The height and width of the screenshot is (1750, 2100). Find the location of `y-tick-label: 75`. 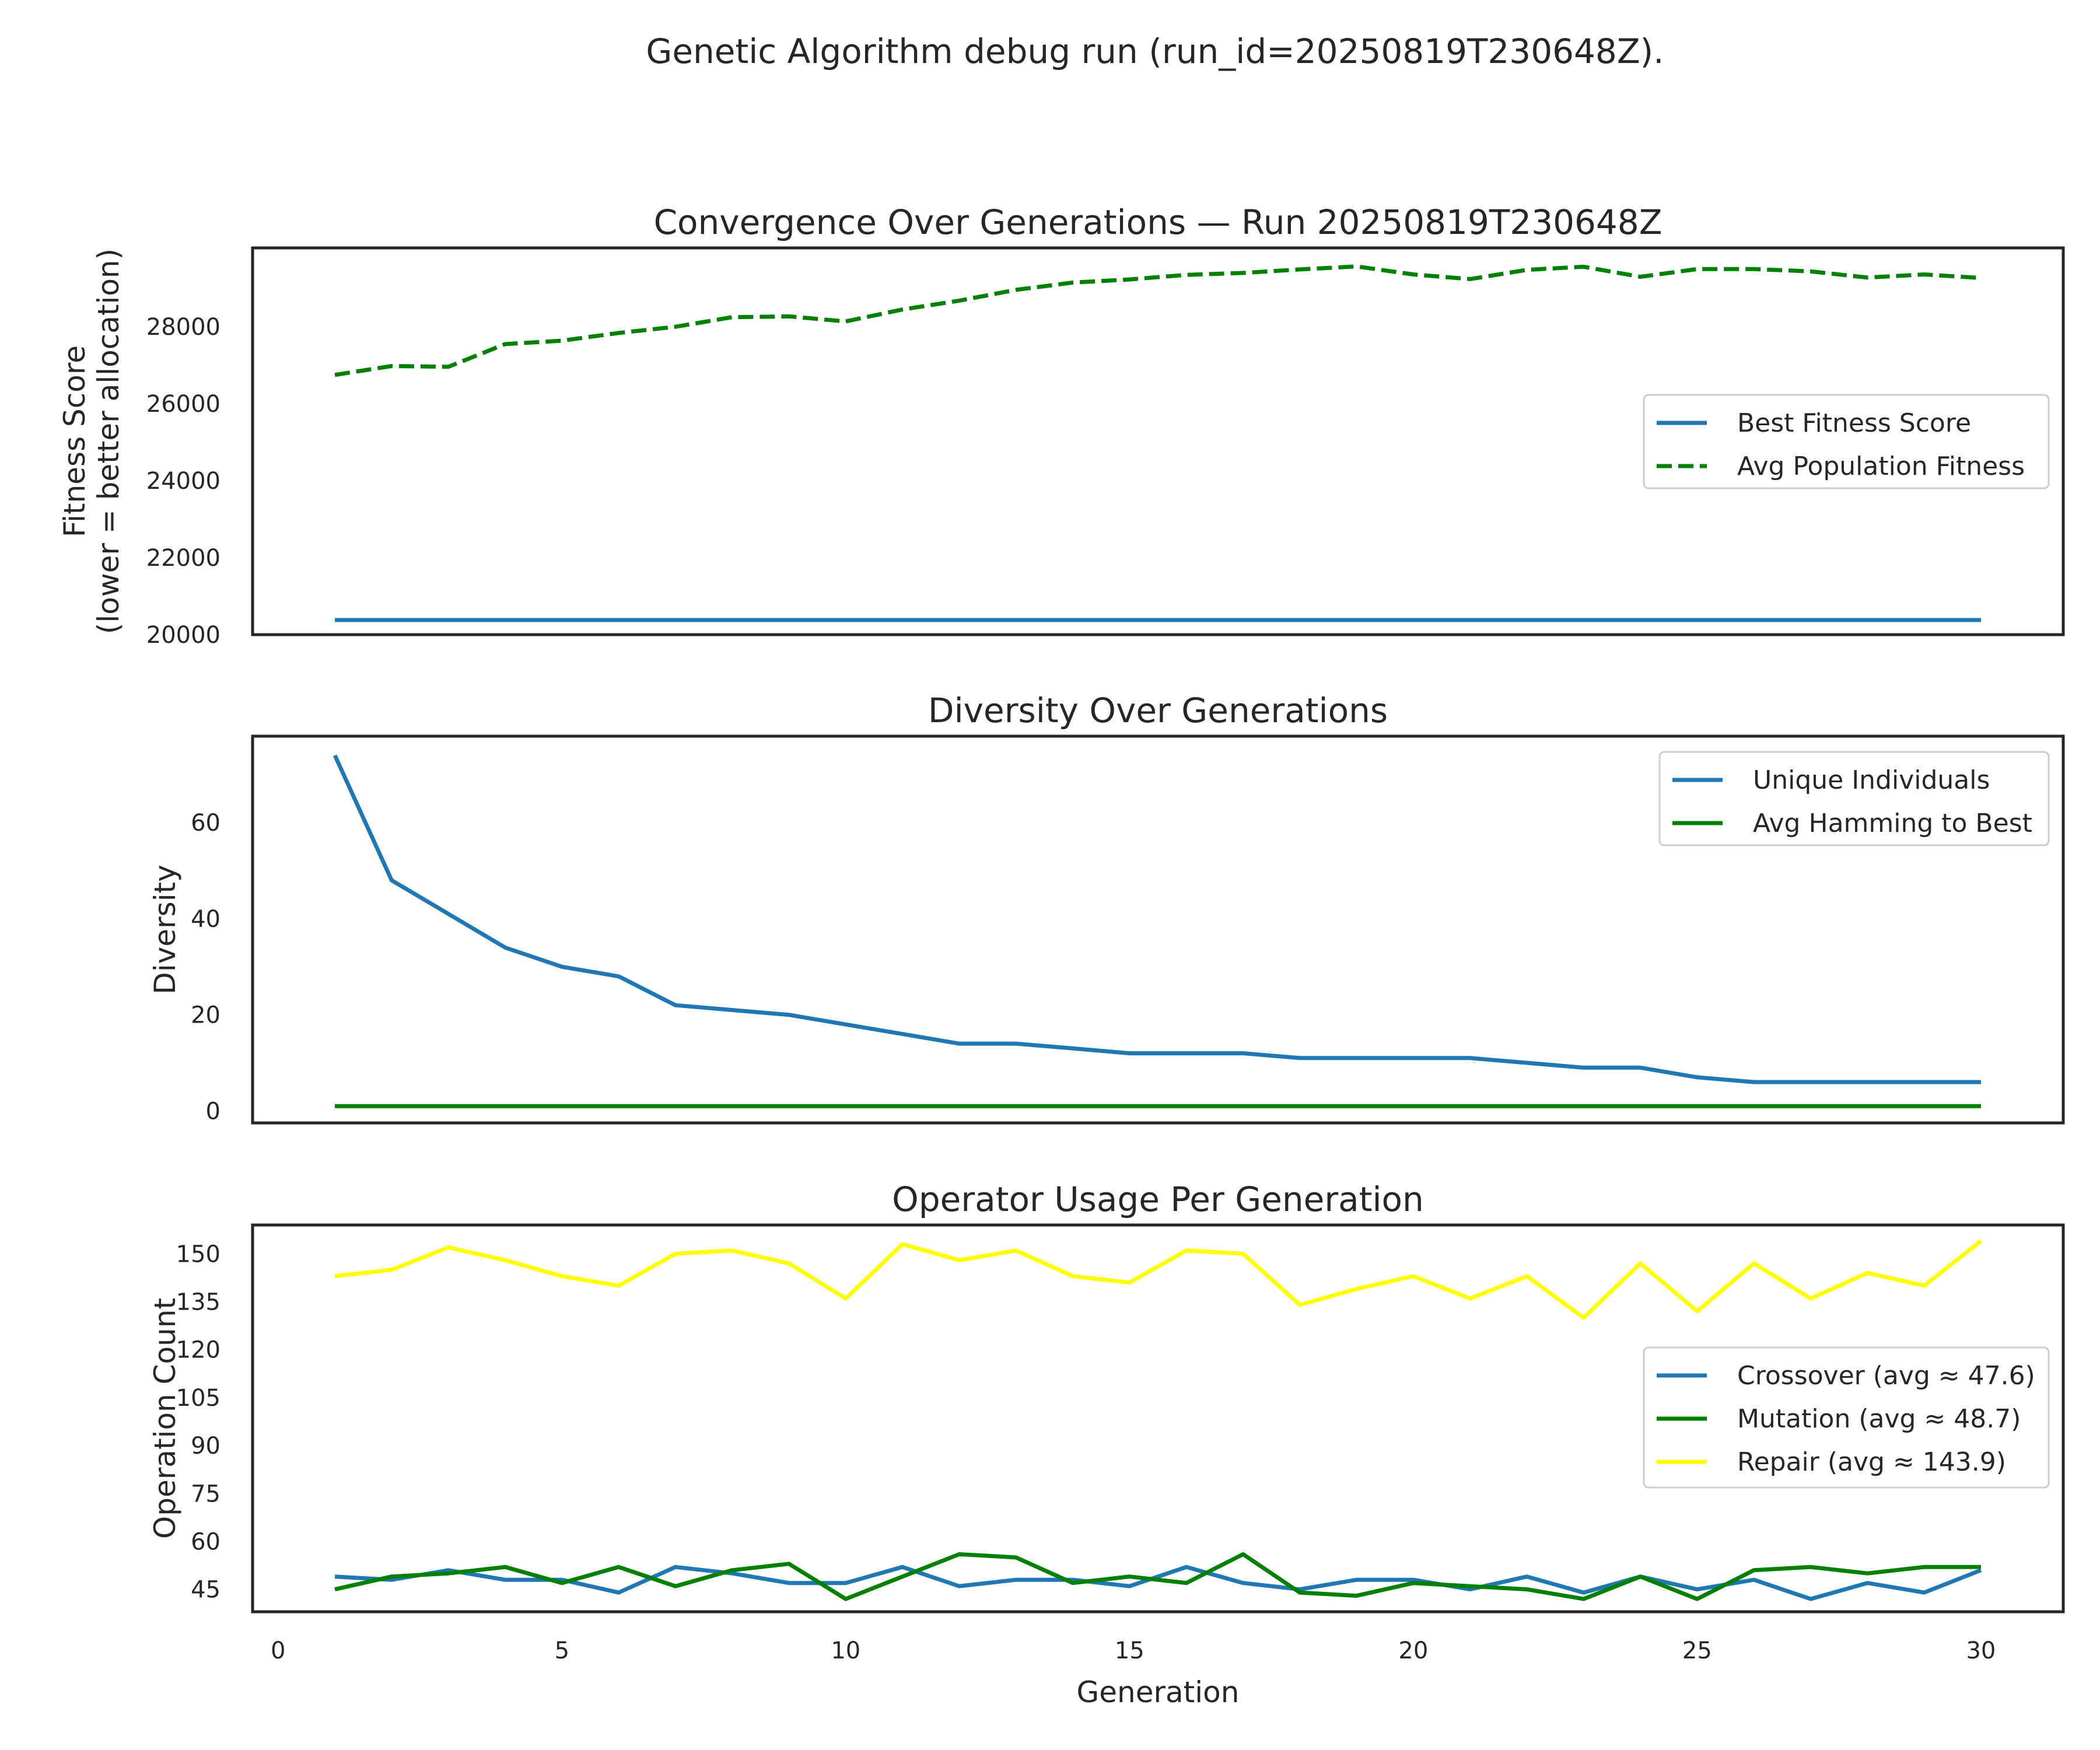

y-tick-label: 75 is located at coordinates (205, 1493).